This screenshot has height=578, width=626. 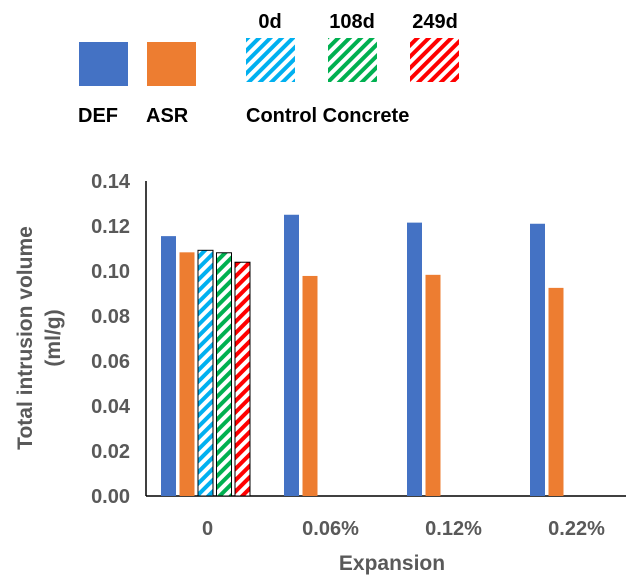 I want to click on legend-swatch-asr, so click(x=171, y=64).